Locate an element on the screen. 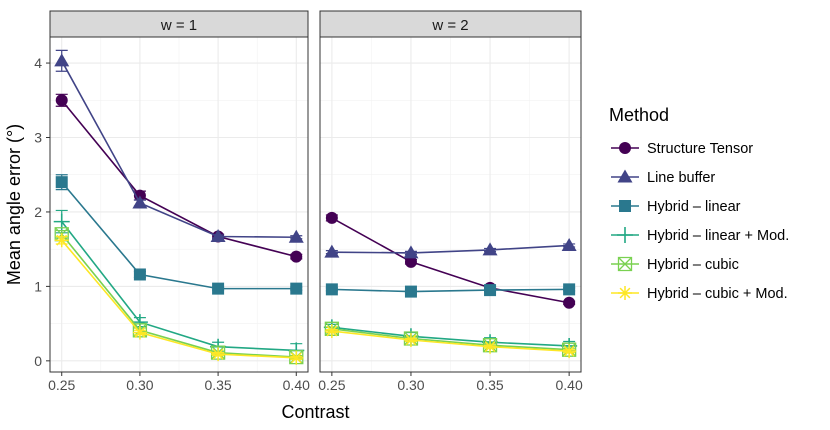 The height and width of the screenshot is (430, 830). legend-item: Hybrid – linear + Mod. is located at coordinates (700, 235).